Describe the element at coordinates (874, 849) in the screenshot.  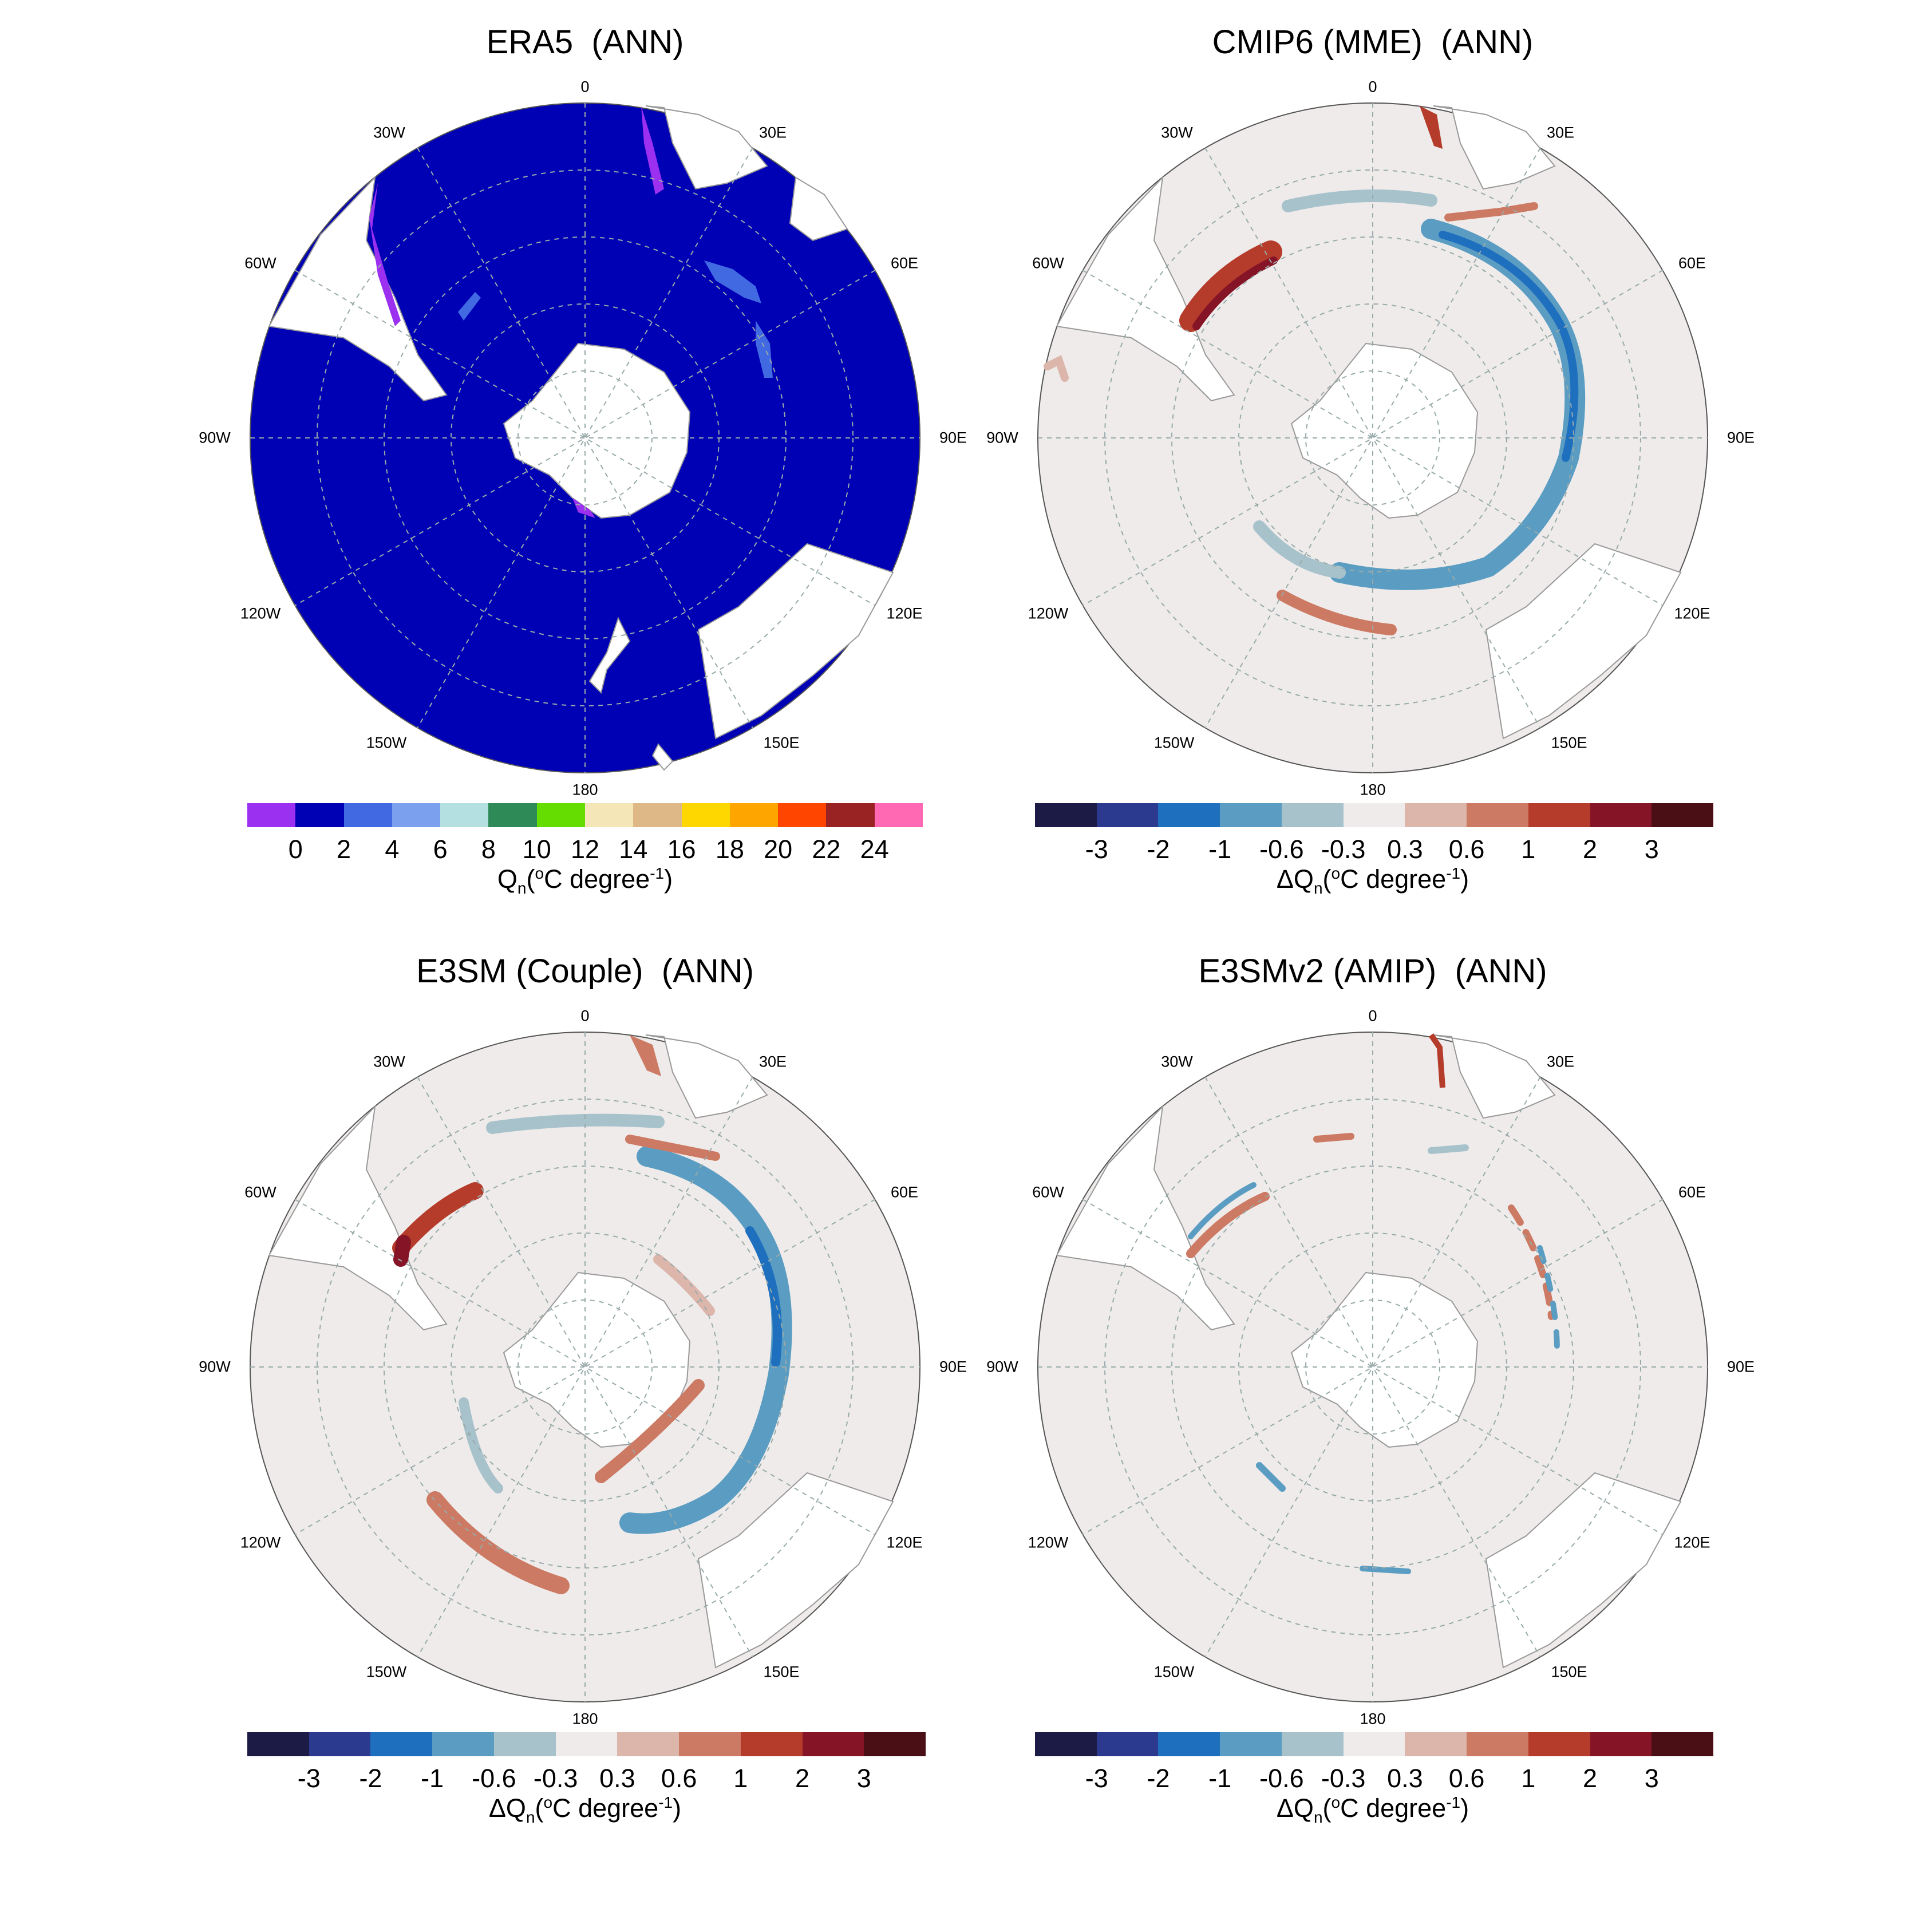
I see `colorbar-tick-label: 24` at that location.